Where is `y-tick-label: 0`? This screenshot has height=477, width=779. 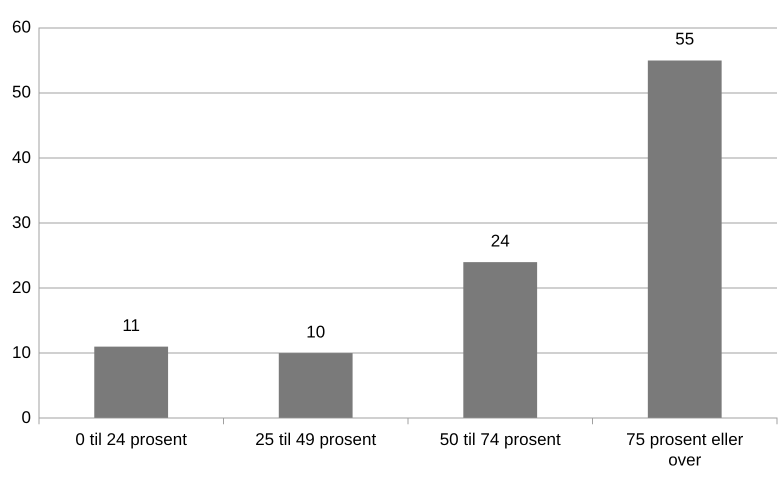
y-tick-label: 0 is located at coordinates (26, 417).